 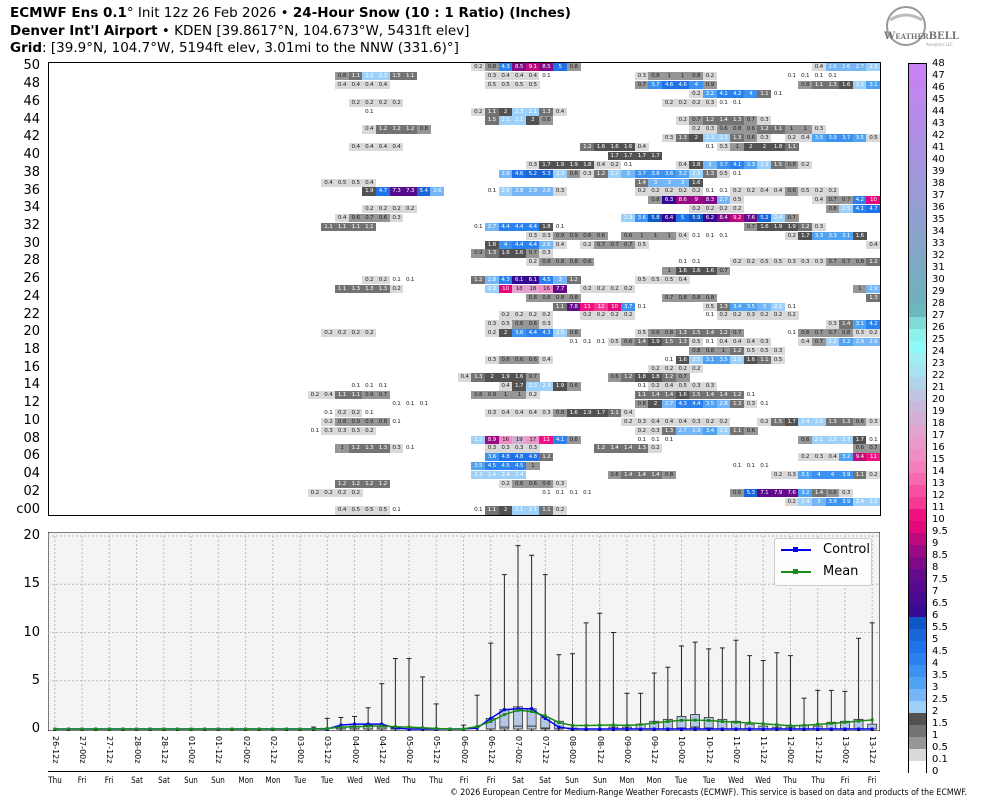 What do you see at coordinates (31, 190) in the screenshot?
I see `member-row-label: 36` at bounding box center [31, 190].